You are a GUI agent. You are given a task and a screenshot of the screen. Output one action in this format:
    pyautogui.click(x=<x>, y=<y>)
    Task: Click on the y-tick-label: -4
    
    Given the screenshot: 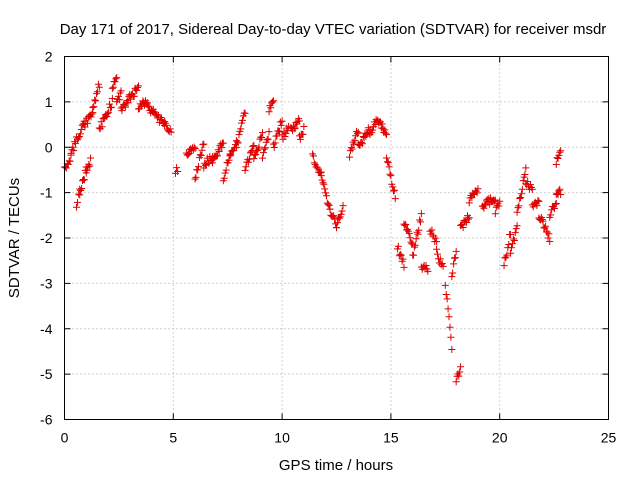 What is the action you would take?
    pyautogui.click(x=46, y=329)
    